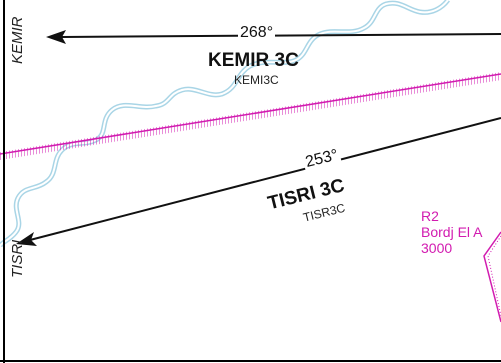 This screenshot has height=363, width=501. Describe the element at coordinates (26, 239) in the screenshot. I see `arrowhead-tisri` at that location.